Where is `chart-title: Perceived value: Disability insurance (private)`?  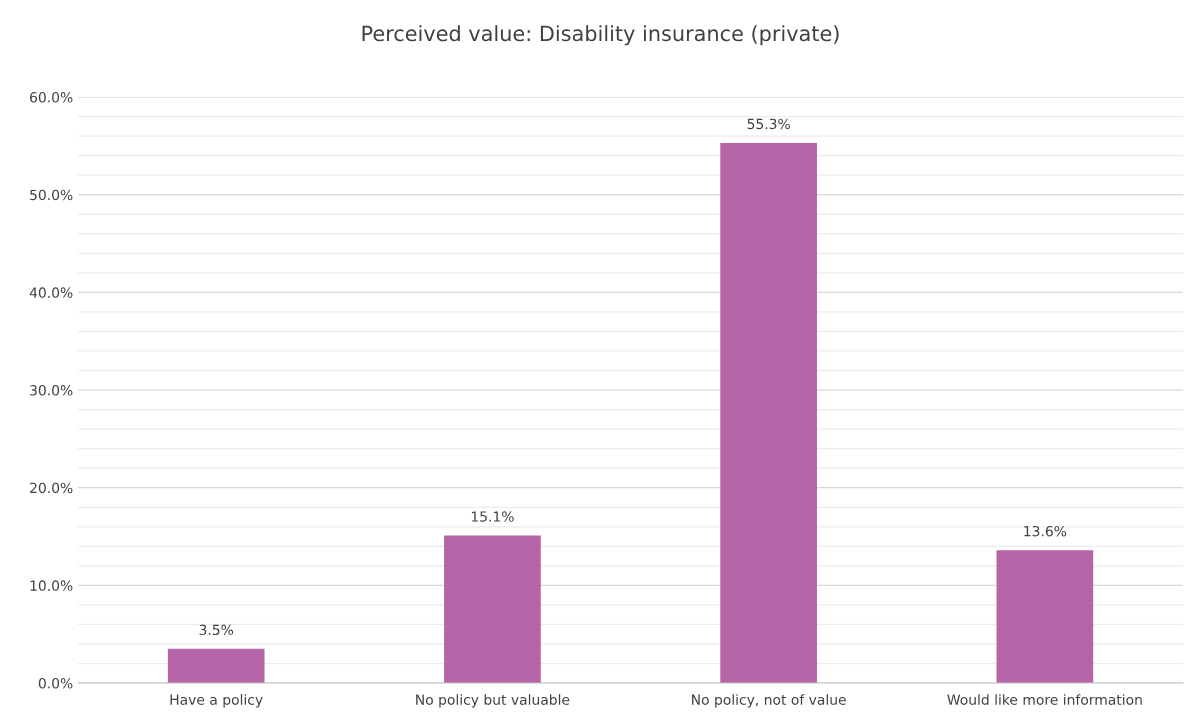
chart-title: Perceived value: Disability insurance (private) is located at coordinates (600, 35).